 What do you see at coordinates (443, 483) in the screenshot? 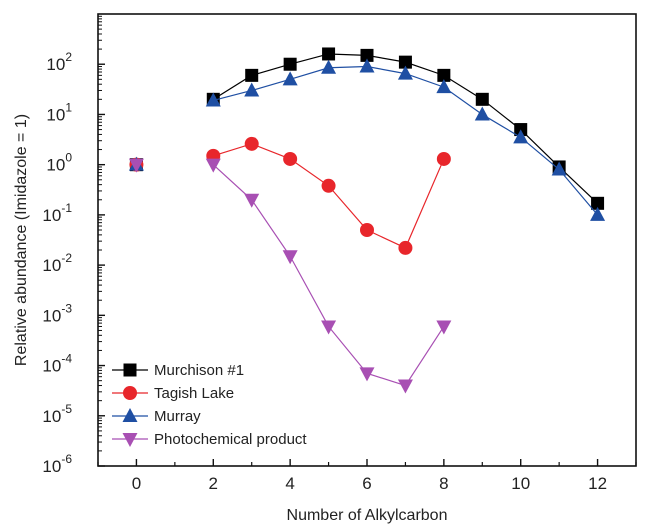
I see `x-tick-label: 8` at bounding box center [443, 483].